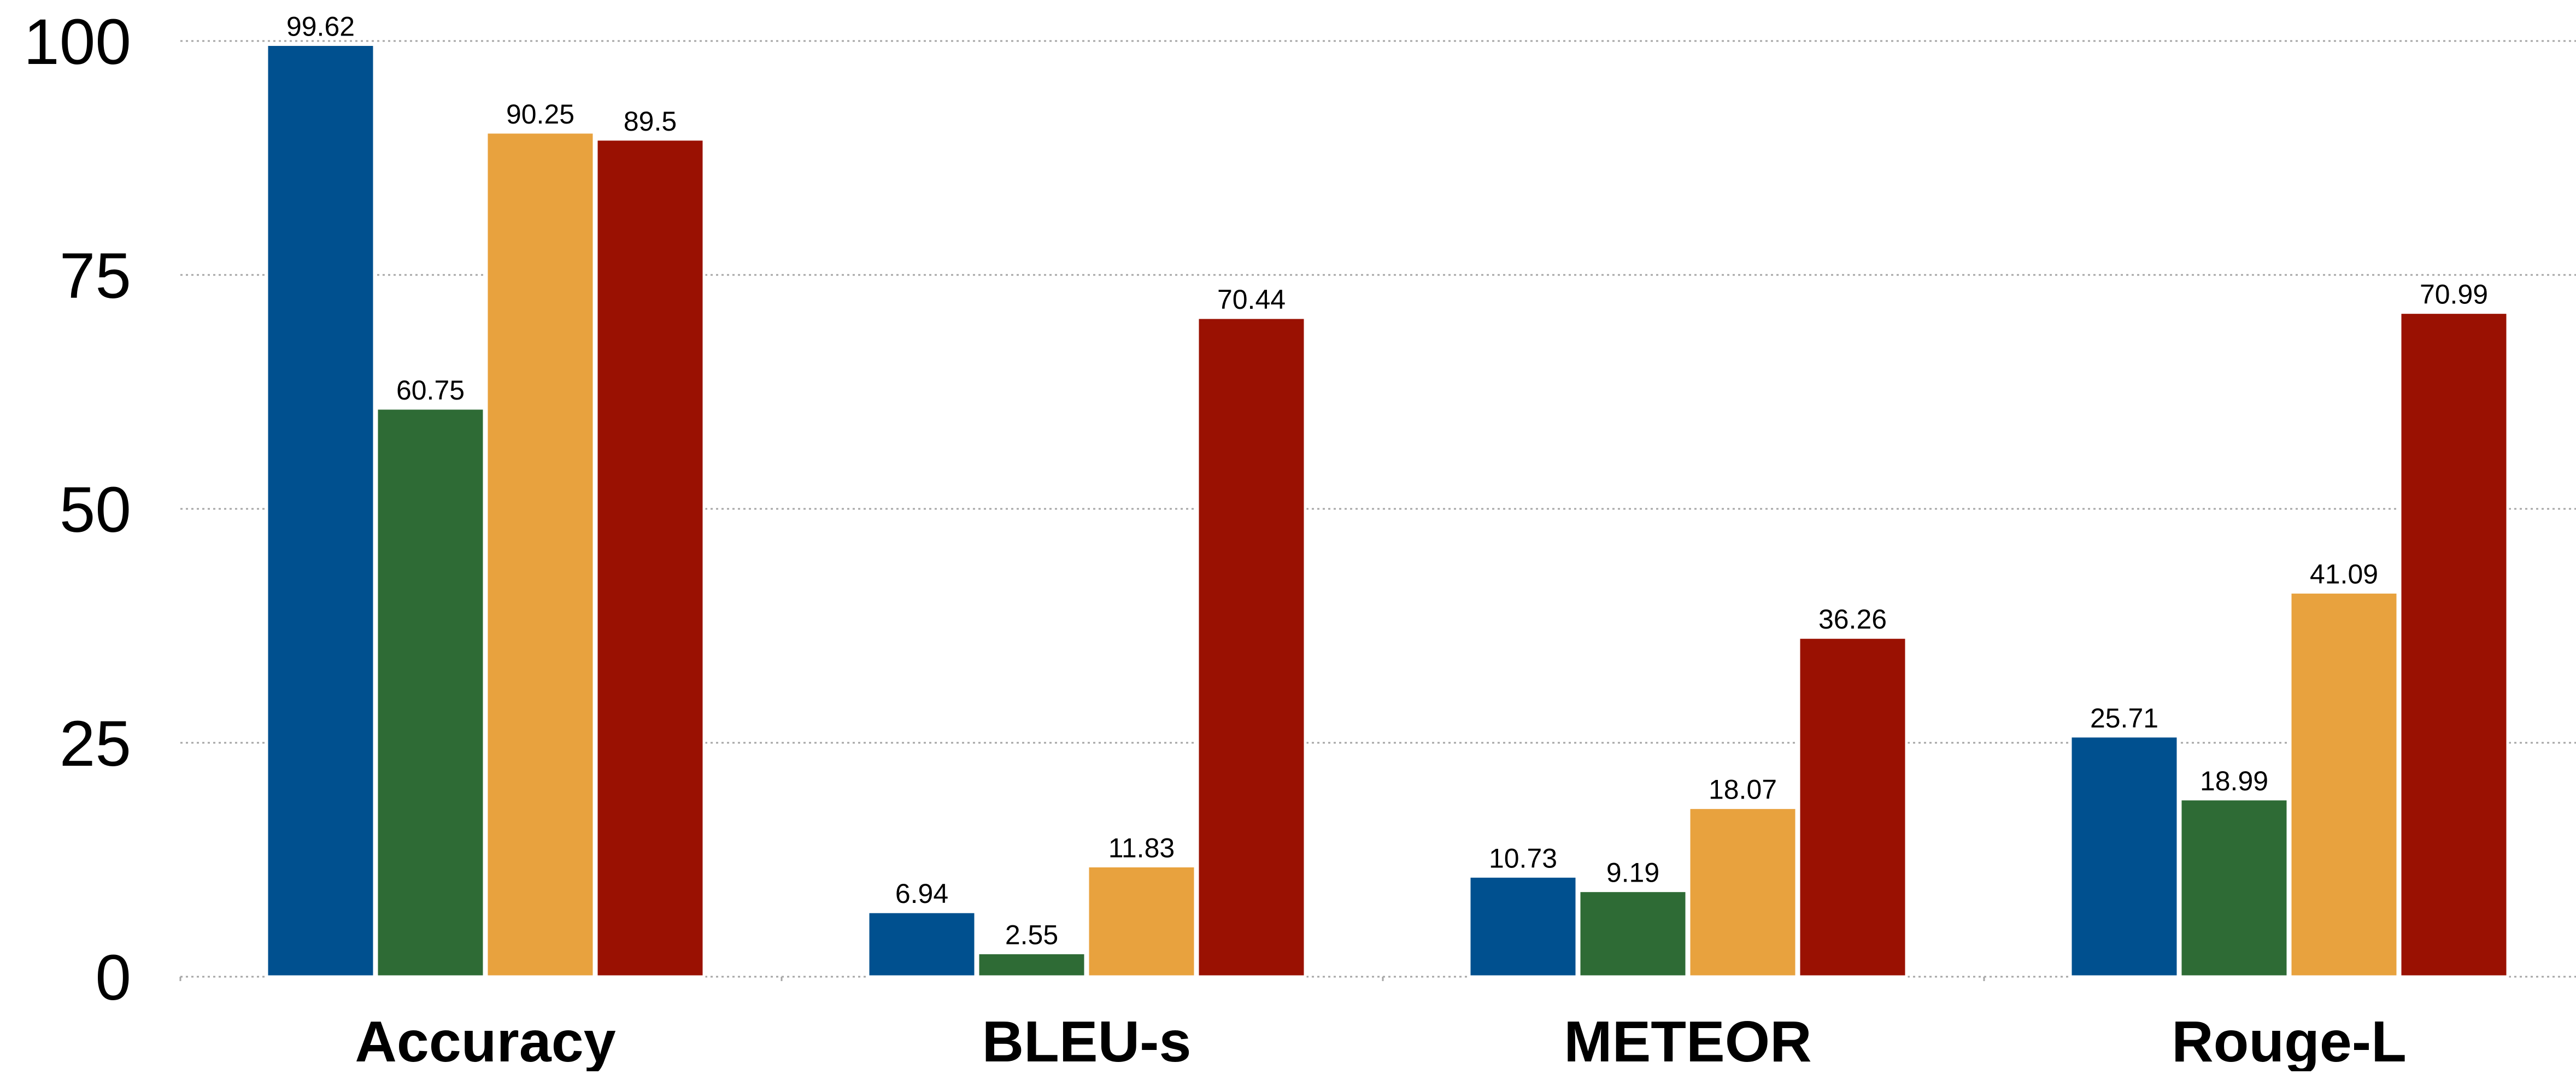 The image size is (2576, 1074). What do you see at coordinates (2289, 1040) in the screenshot?
I see `x-tick-label: Rouge-L` at bounding box center [2289, 1040].